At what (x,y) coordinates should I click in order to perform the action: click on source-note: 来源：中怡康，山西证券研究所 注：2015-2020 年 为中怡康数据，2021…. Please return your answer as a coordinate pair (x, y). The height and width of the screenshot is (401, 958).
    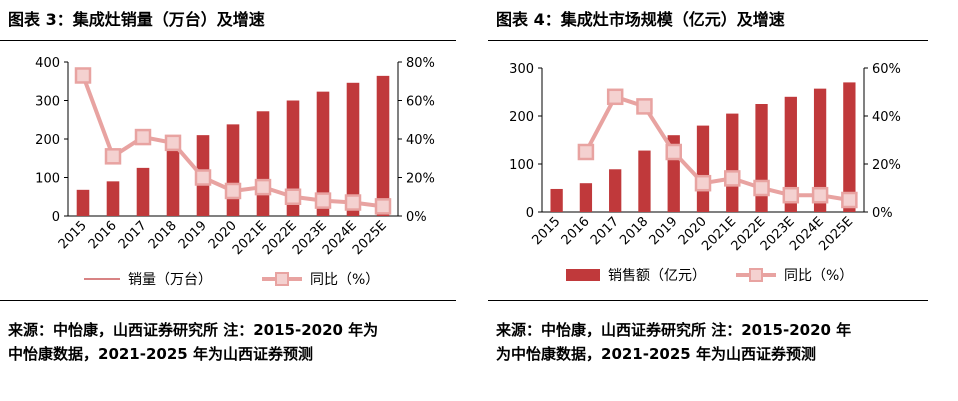
    Looking at the image, I should click on (673, 342).